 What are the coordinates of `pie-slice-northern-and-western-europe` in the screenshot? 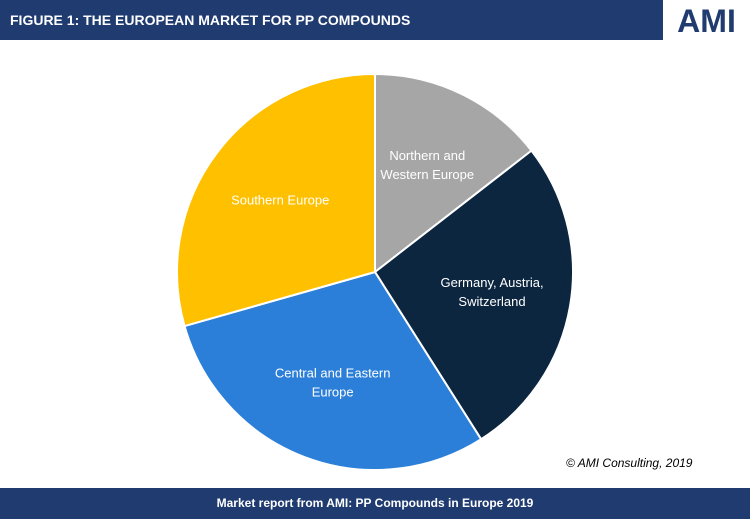 It's located at (453, 173).